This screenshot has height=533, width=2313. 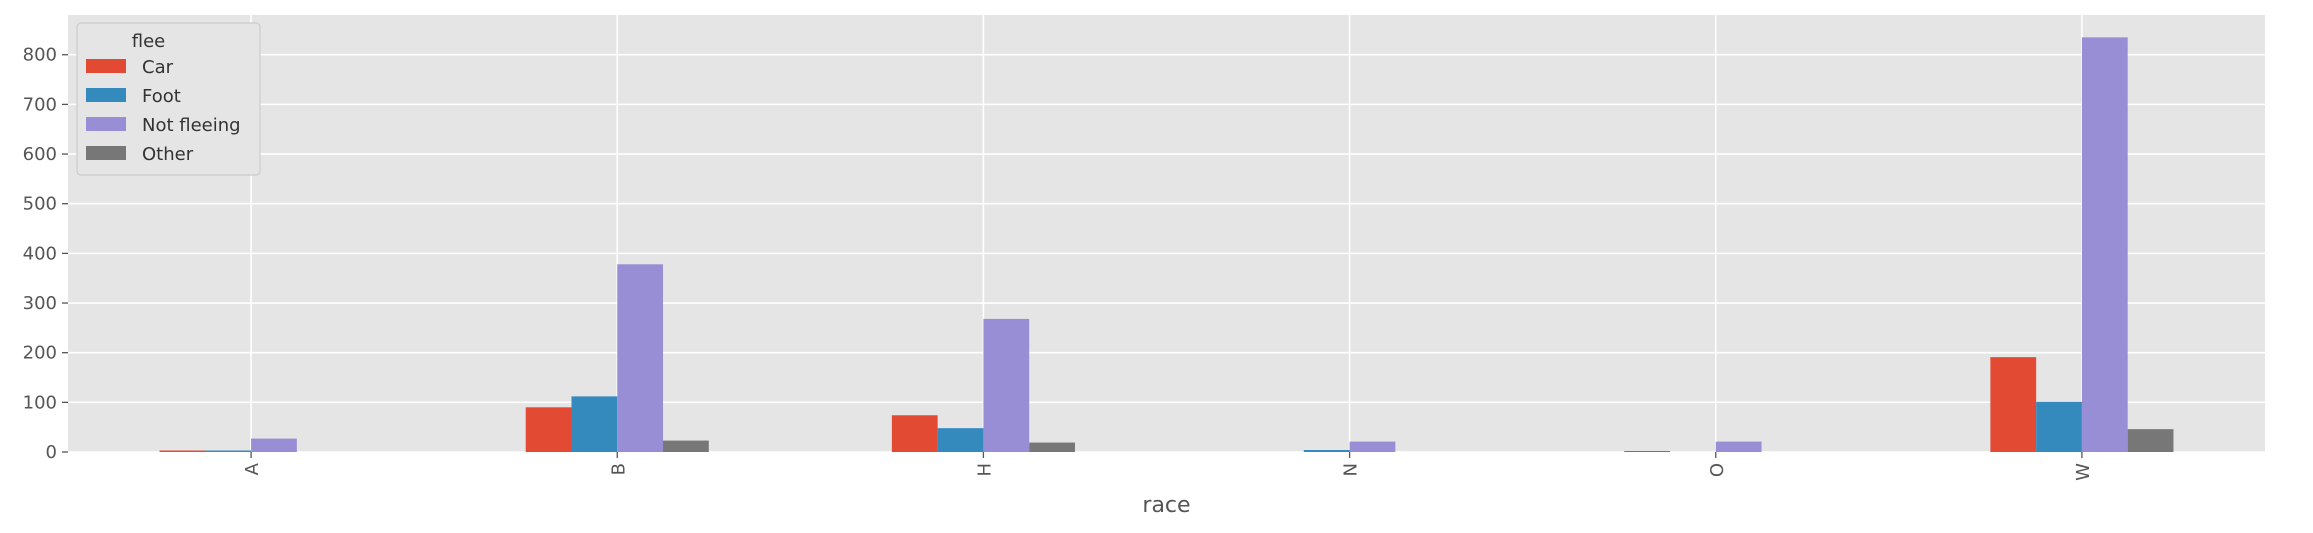 What do you see at coordinates (228, 451) in the screenshot?
I see `bar-foot-A` at bounding box center [228, 451].